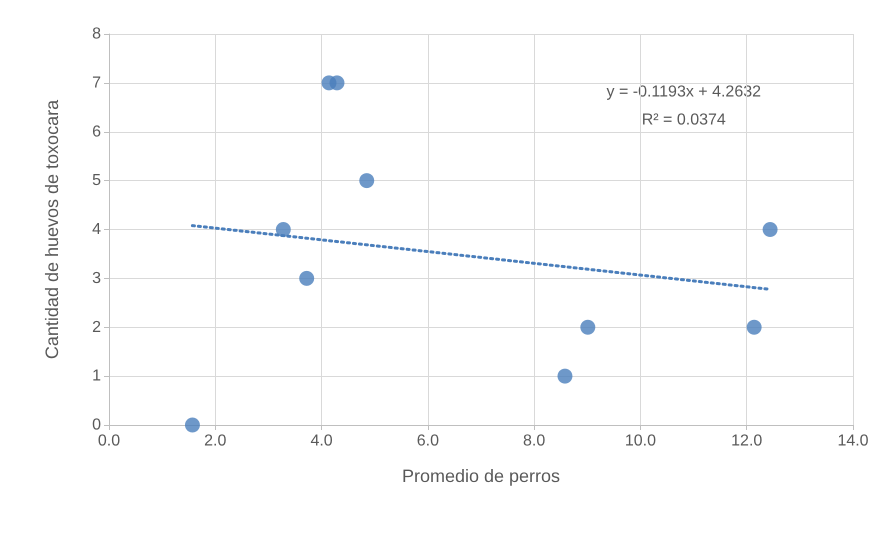 This screenshot has height=542, width=891. What do you see at coordinates (97, 278) in the screenshot?
I see `y-tick-label: 3` at bounding box center [97, 278].